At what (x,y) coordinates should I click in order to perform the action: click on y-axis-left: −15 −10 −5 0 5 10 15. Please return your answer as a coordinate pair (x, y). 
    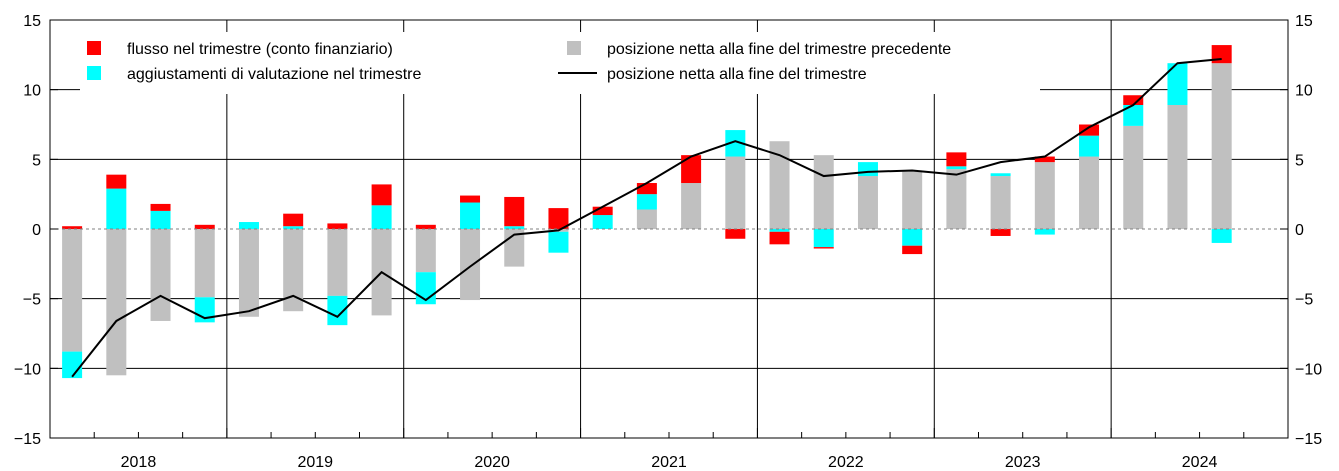
    Looking at the image, I should click on (36, 230).